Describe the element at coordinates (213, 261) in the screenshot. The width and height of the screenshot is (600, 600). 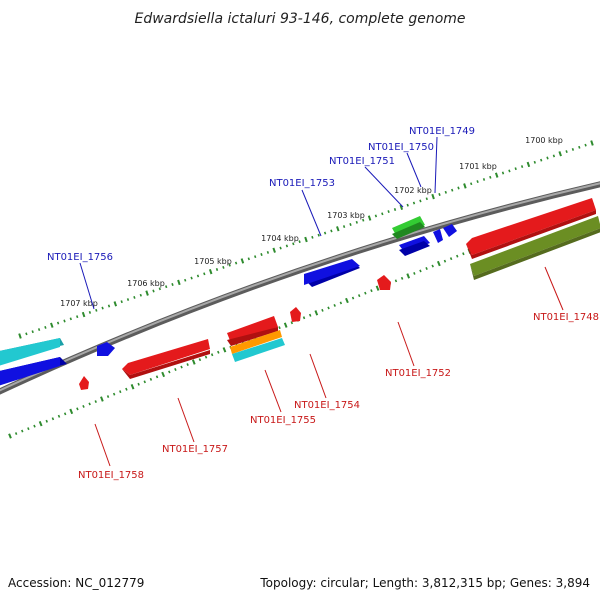
I see `kbp-marker: 1705 kbp` at that location.